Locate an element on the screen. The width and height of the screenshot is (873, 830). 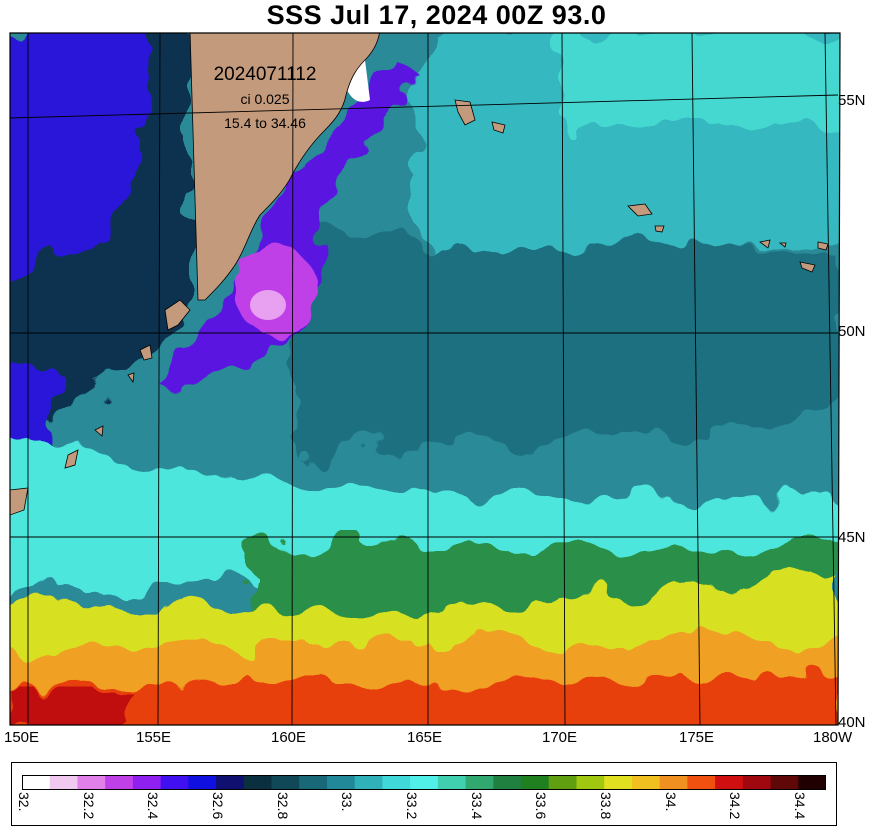
lon-label-165e: 165E is located at coordinates (425, 737).